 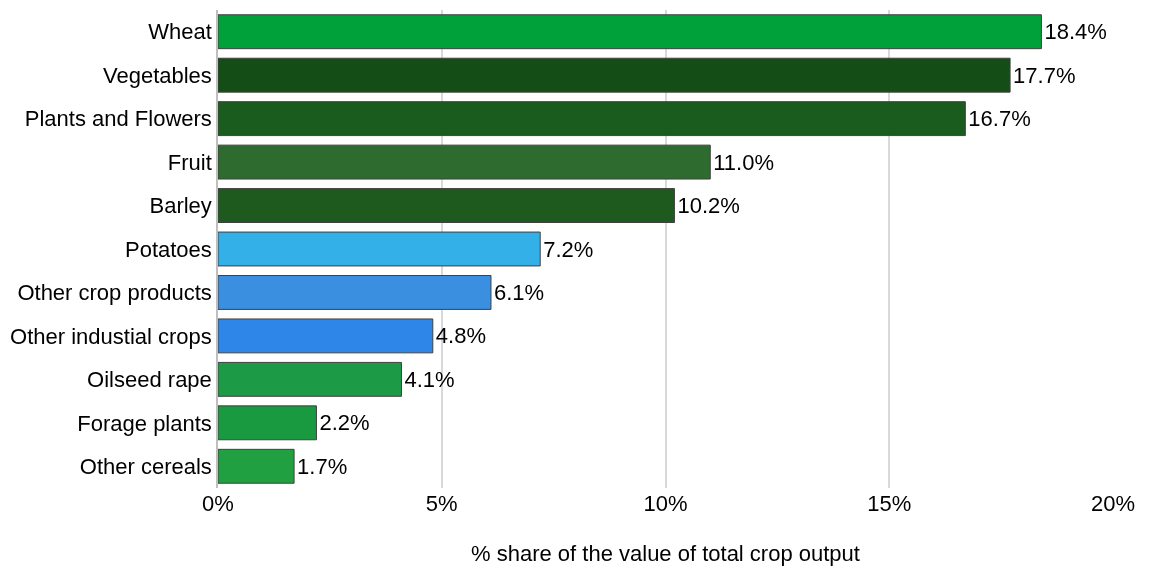 What do you see at coordinates (665, 553) in the screenshot?
I see `x-axis-title: % share of the value of total crop output` at bounding box center [665, 553].